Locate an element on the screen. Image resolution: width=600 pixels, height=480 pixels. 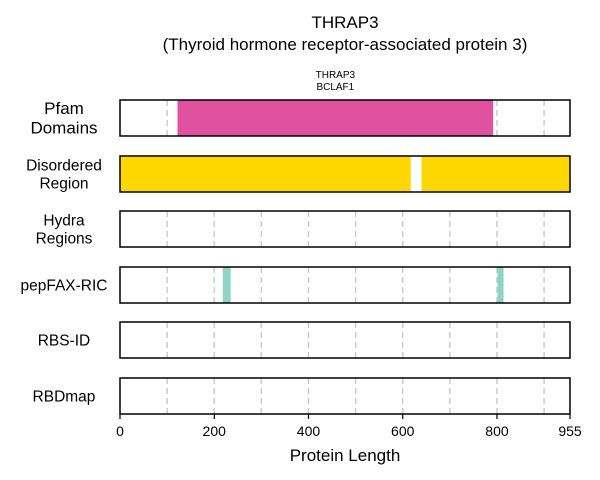
x-axis: 0 200 400 600 800 955 is located at coordinates (349, 426).